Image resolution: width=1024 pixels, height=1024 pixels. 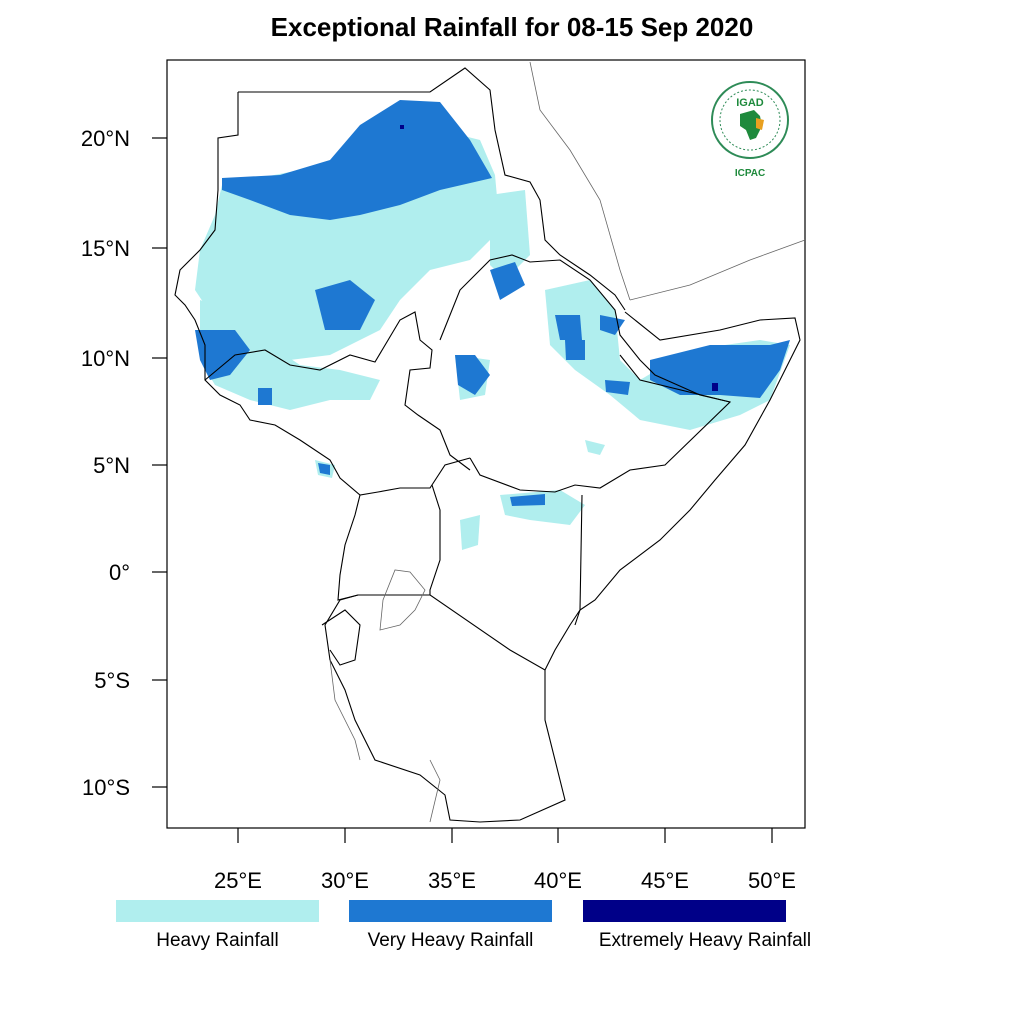 I want to click on igad-icpac-logo: IGAD ICPAC, so click(x=750, y=132).